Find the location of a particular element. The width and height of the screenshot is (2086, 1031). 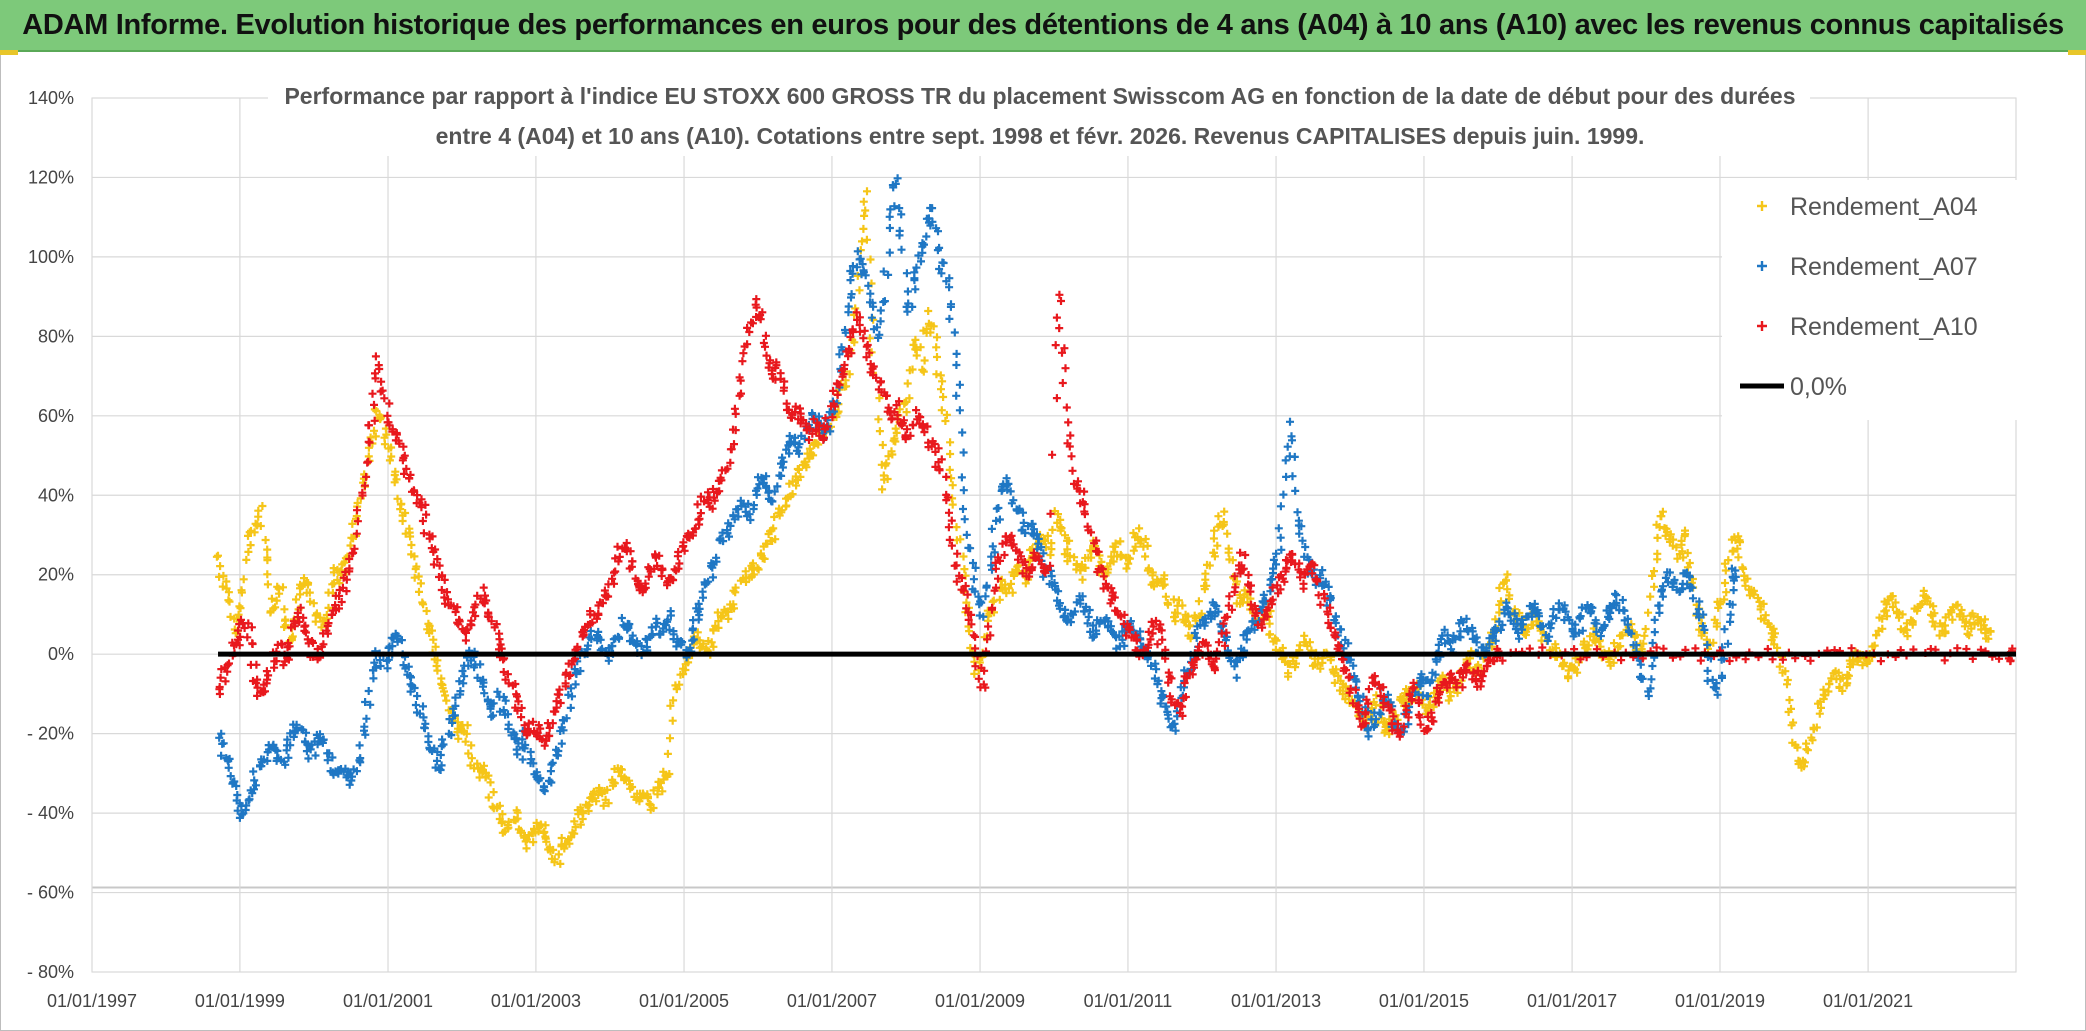

legend-label-Rendement_A04: Rendement_A04 is located at coordinates (1884, 207).